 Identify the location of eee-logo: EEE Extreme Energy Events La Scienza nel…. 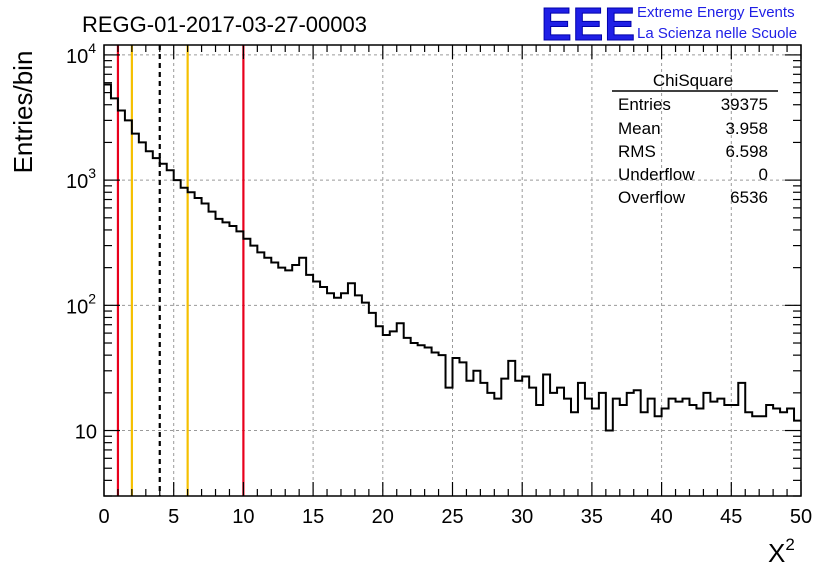
(669, 25).